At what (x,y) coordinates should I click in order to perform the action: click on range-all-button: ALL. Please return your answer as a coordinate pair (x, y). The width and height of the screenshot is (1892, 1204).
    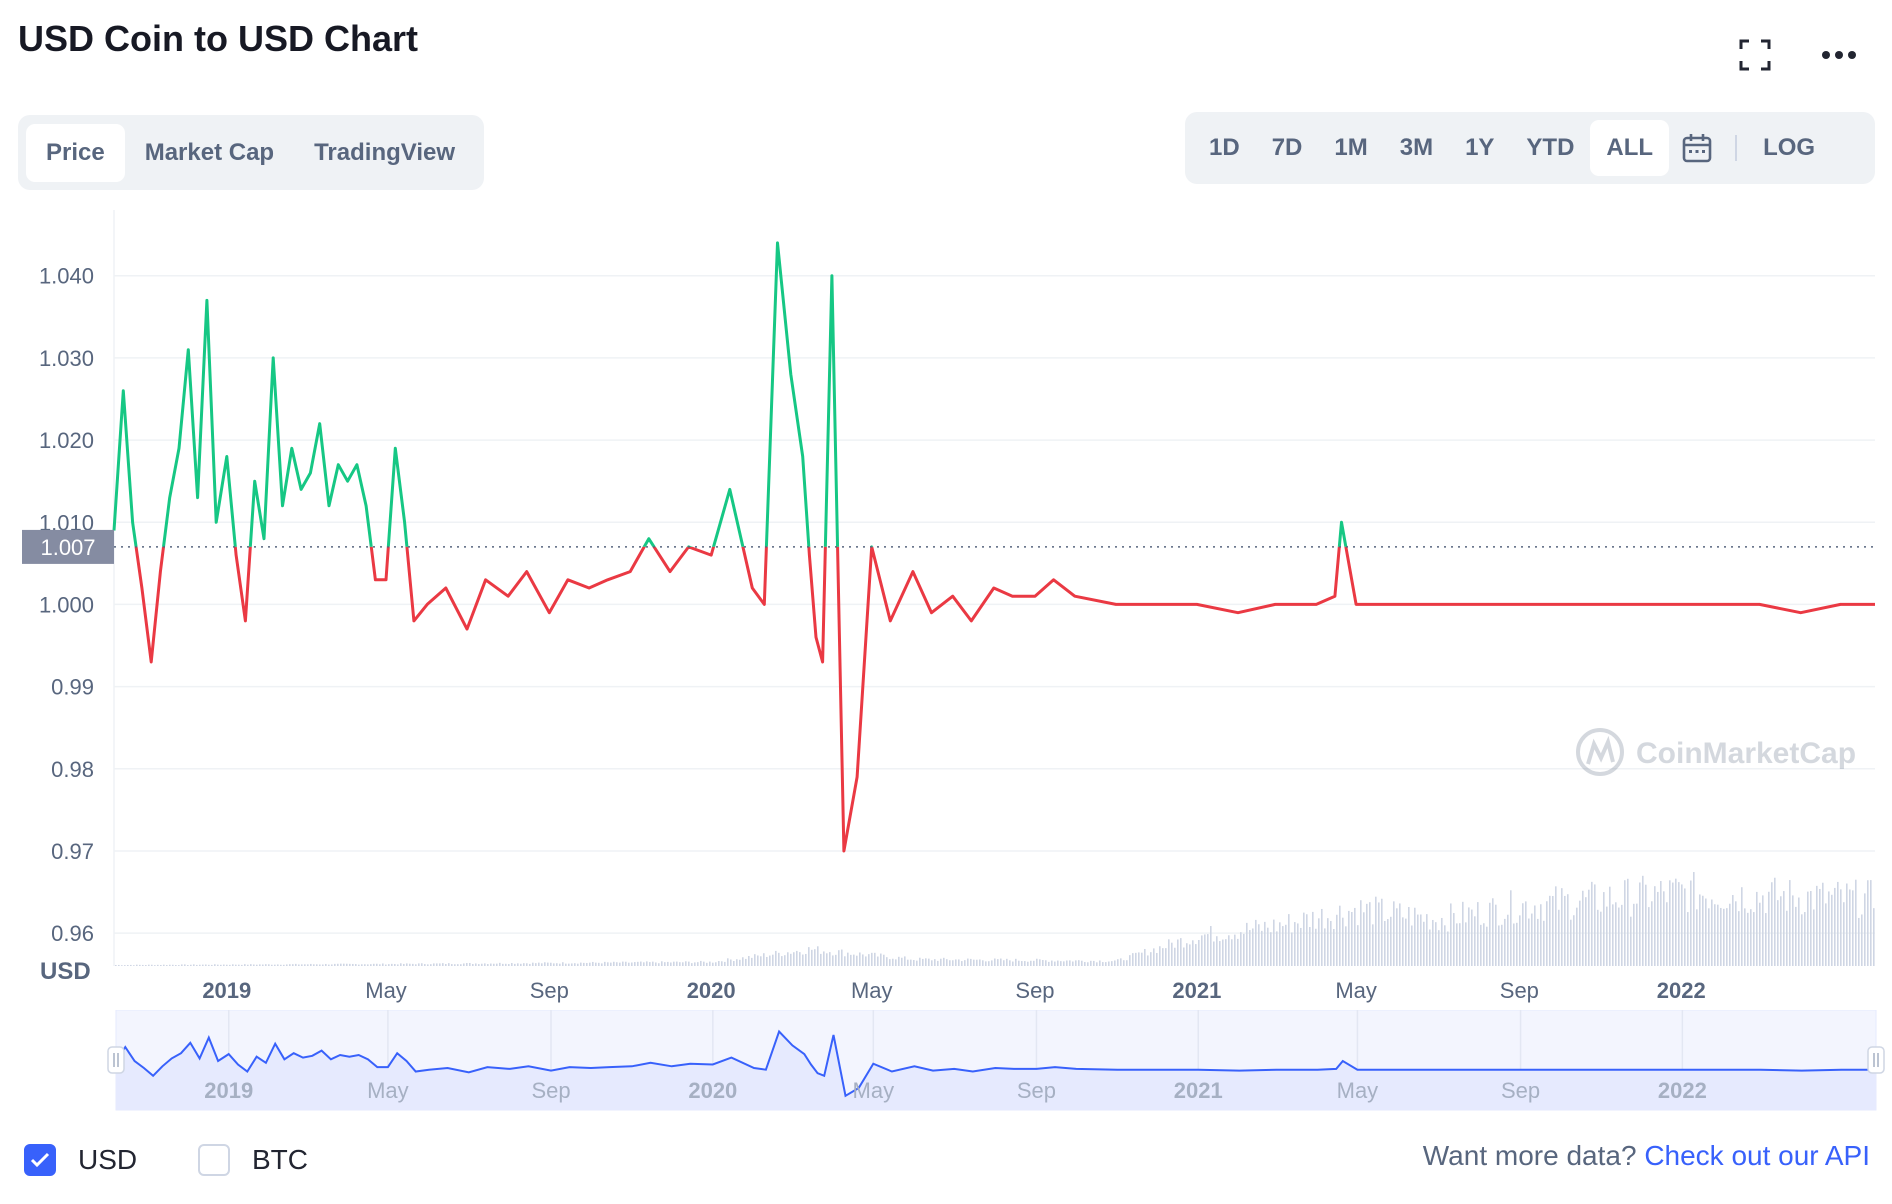
    Looking at the image, I should click on (1630, 148).